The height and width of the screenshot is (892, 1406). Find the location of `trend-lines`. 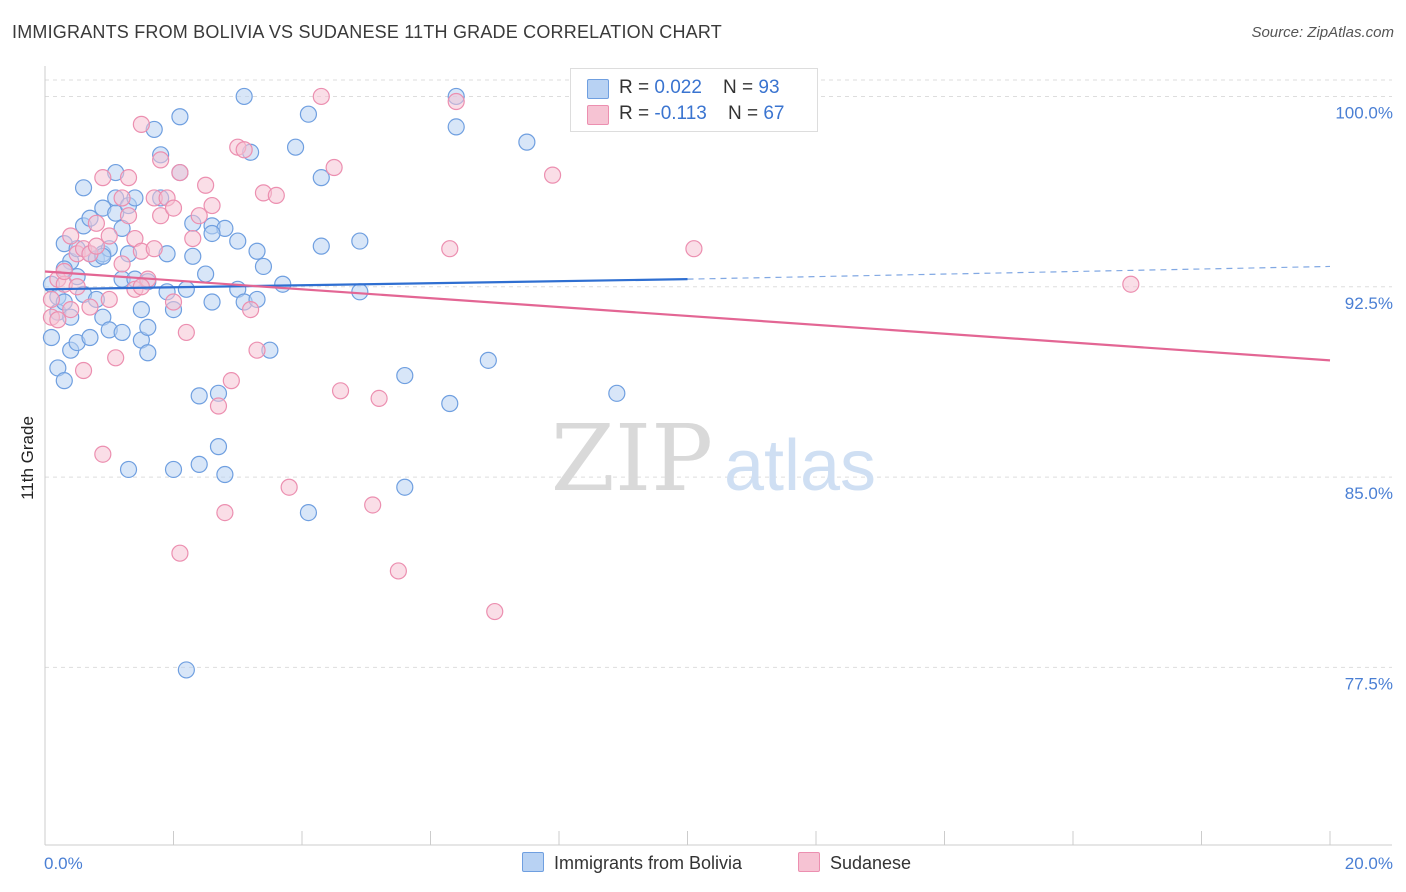

trend-lines is located at coordinates (687, 313).